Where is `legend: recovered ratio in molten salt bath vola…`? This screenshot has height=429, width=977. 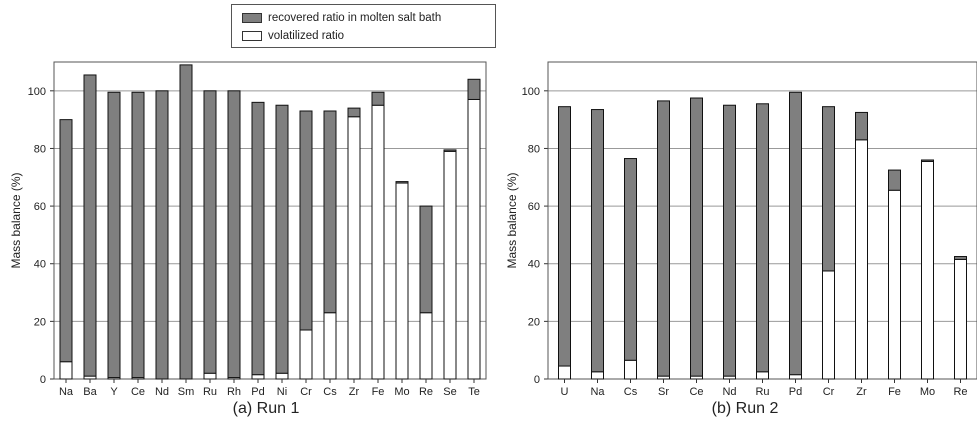 legend: recovered ratio in molten salt bath vola… is located at coordinates (363, 26).